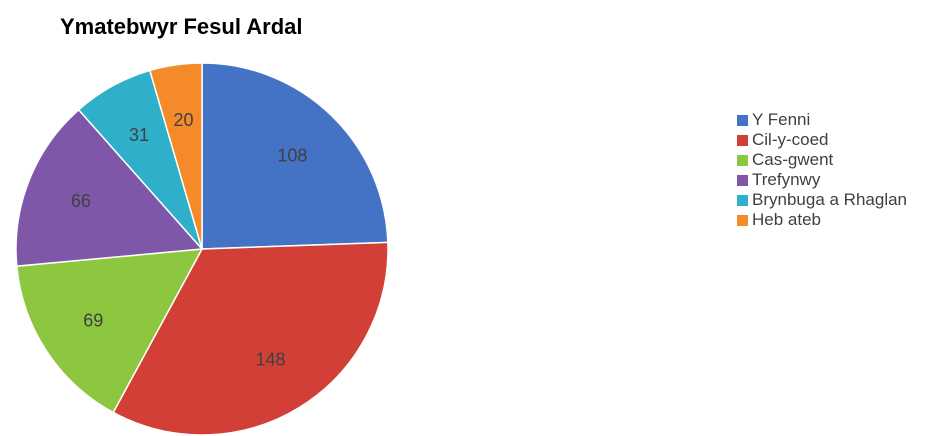 This screenshot has height=436, width=948. What do you see at coordinates (93, 321) in the screenshot?
I see `data-label: 69` at bounding box center [93, 321].